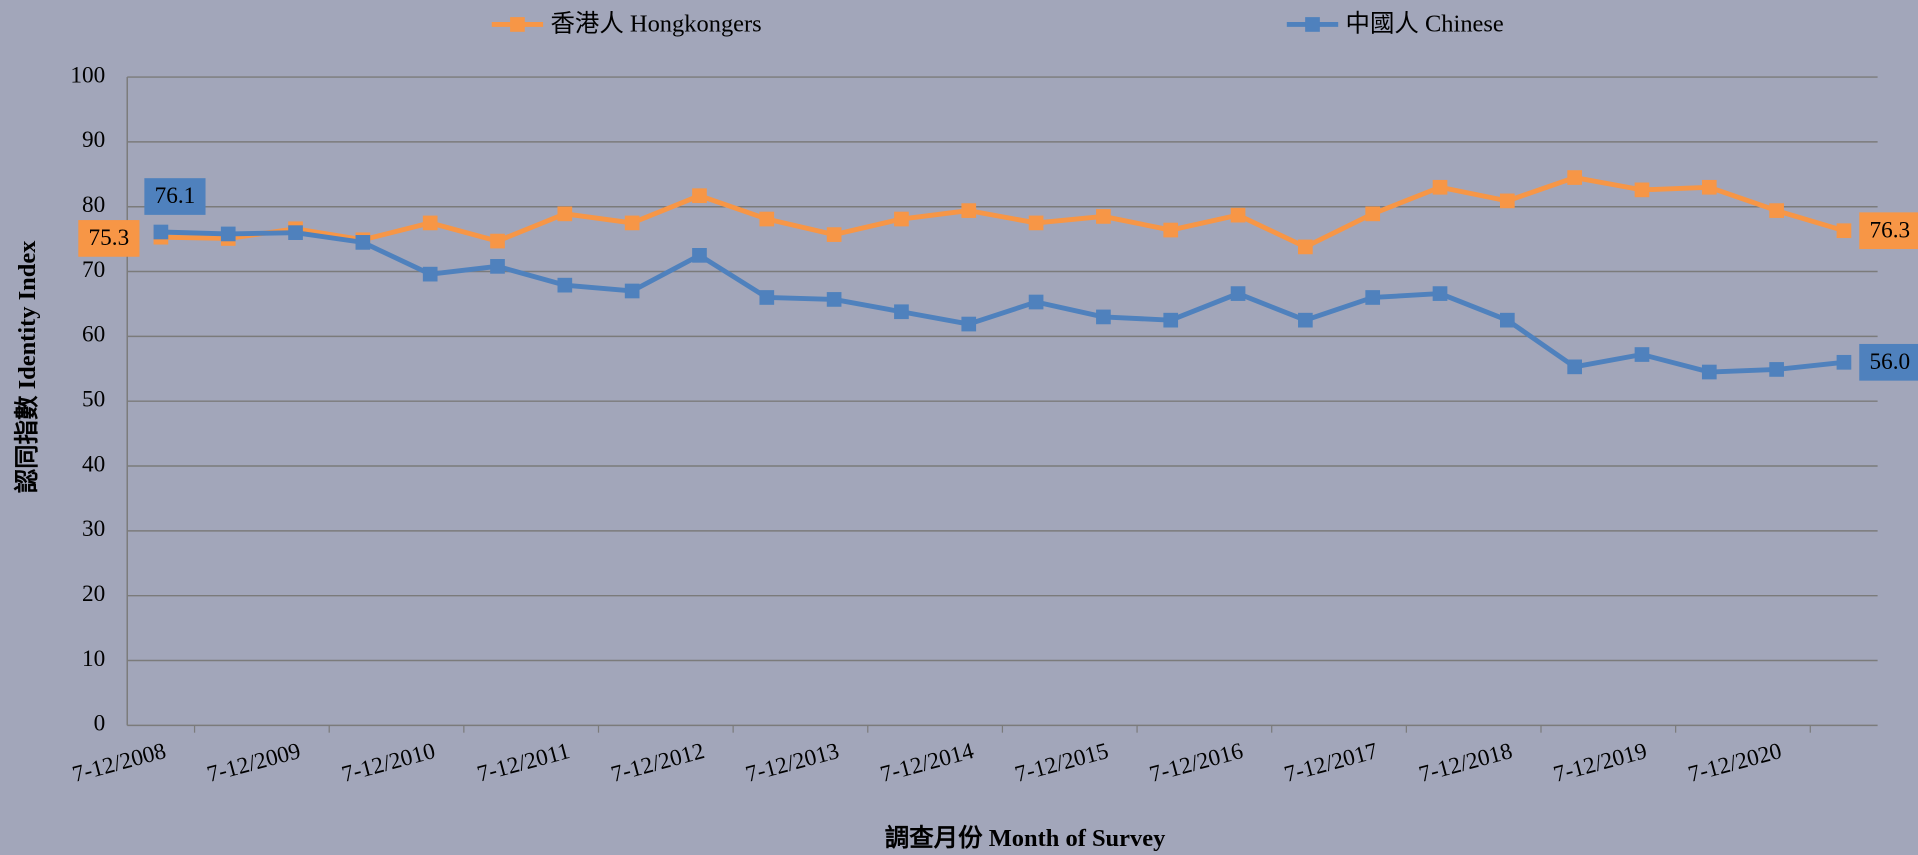  Describe the element at coordinates (87, 75) in the screenshot. I see `y-tick-label: 100` at that location.